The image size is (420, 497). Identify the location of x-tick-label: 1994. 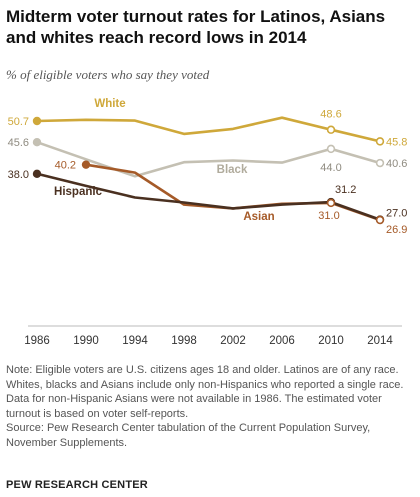
(135, 341).